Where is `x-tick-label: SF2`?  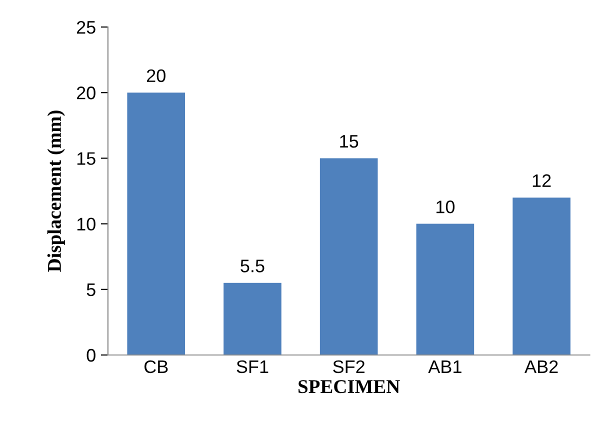
x-tick-label: SF2 is located at coordinates (348, 367).